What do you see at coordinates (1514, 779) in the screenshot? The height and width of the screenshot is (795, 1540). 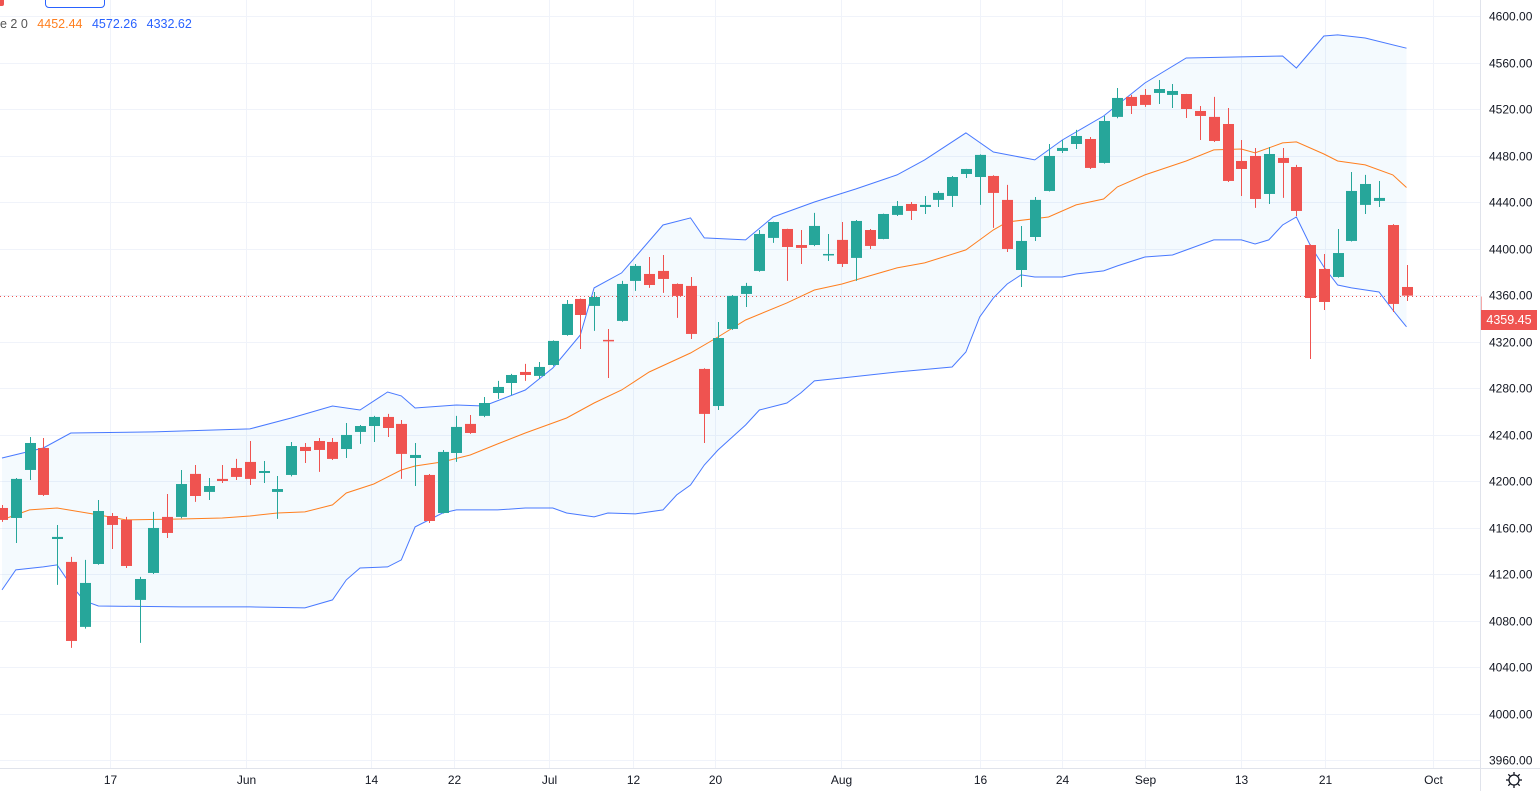 I see `gear-icon` at bounding box center [1514, 779].